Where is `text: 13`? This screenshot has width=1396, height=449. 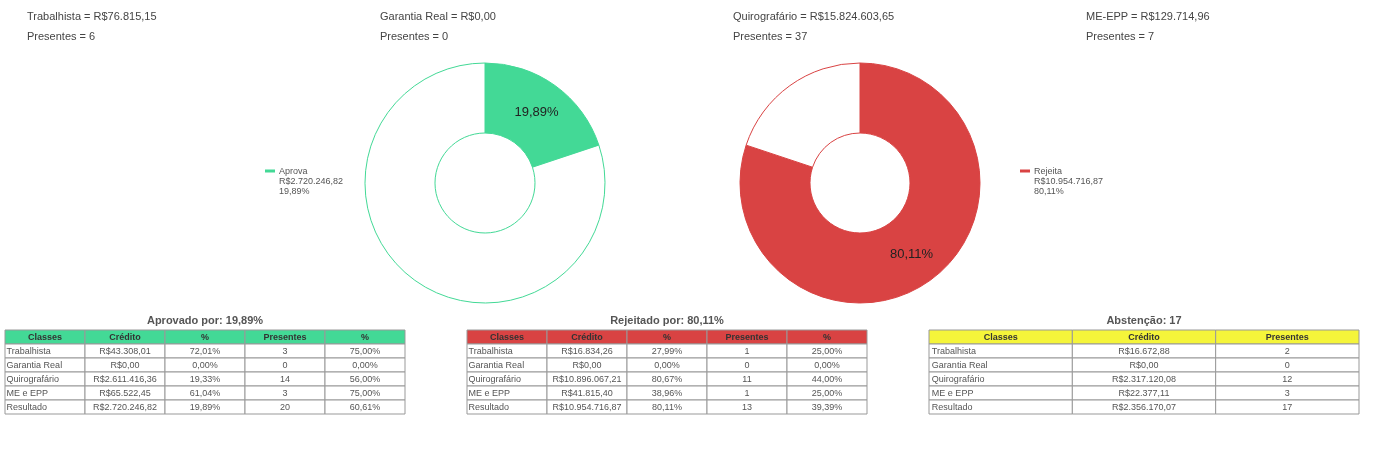
text: 13 is located at coordinates (747, 407).